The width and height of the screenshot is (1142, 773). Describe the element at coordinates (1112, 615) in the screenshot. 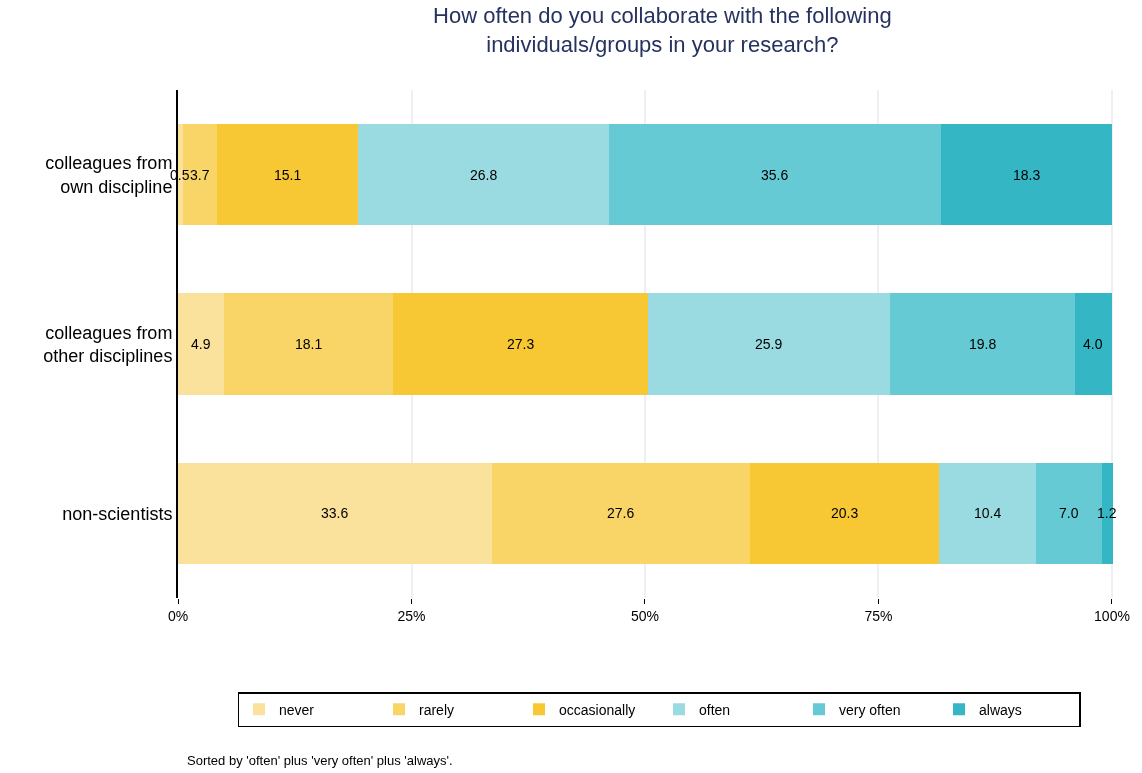

I see `x-tick-label: 100%` at that location.